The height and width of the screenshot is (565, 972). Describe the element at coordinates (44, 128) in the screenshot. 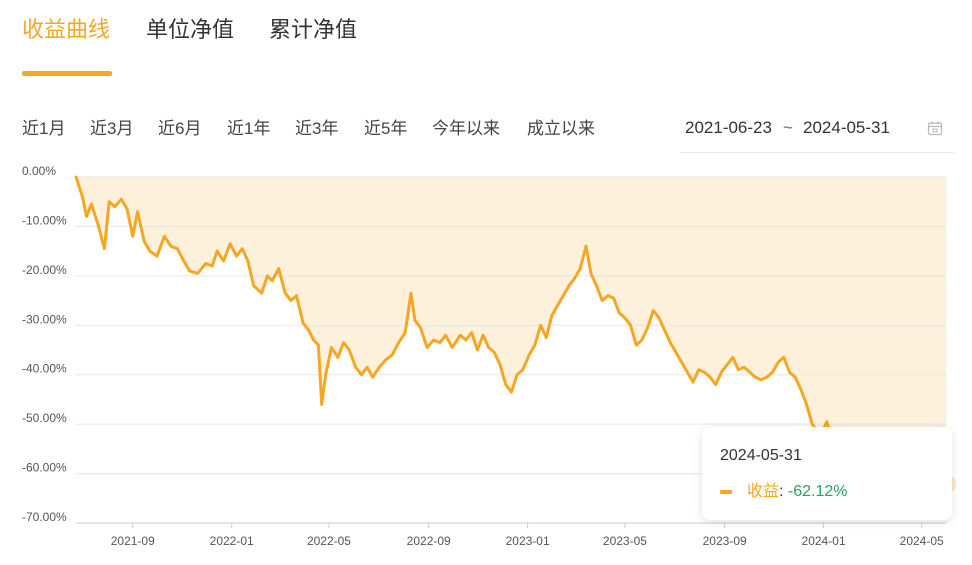

I see `range-1m: 近1月` at that location.